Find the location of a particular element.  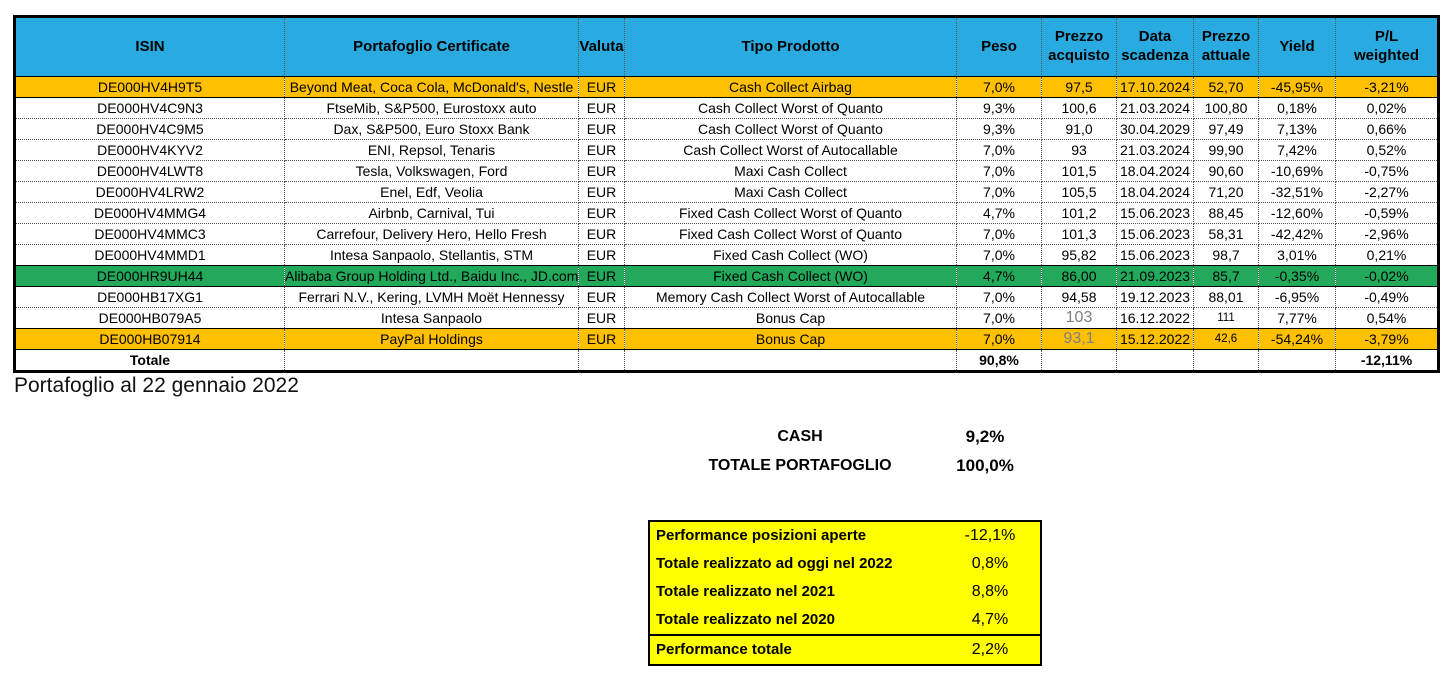

table-cell: 3,01% is located at coordinates (1297, 255).